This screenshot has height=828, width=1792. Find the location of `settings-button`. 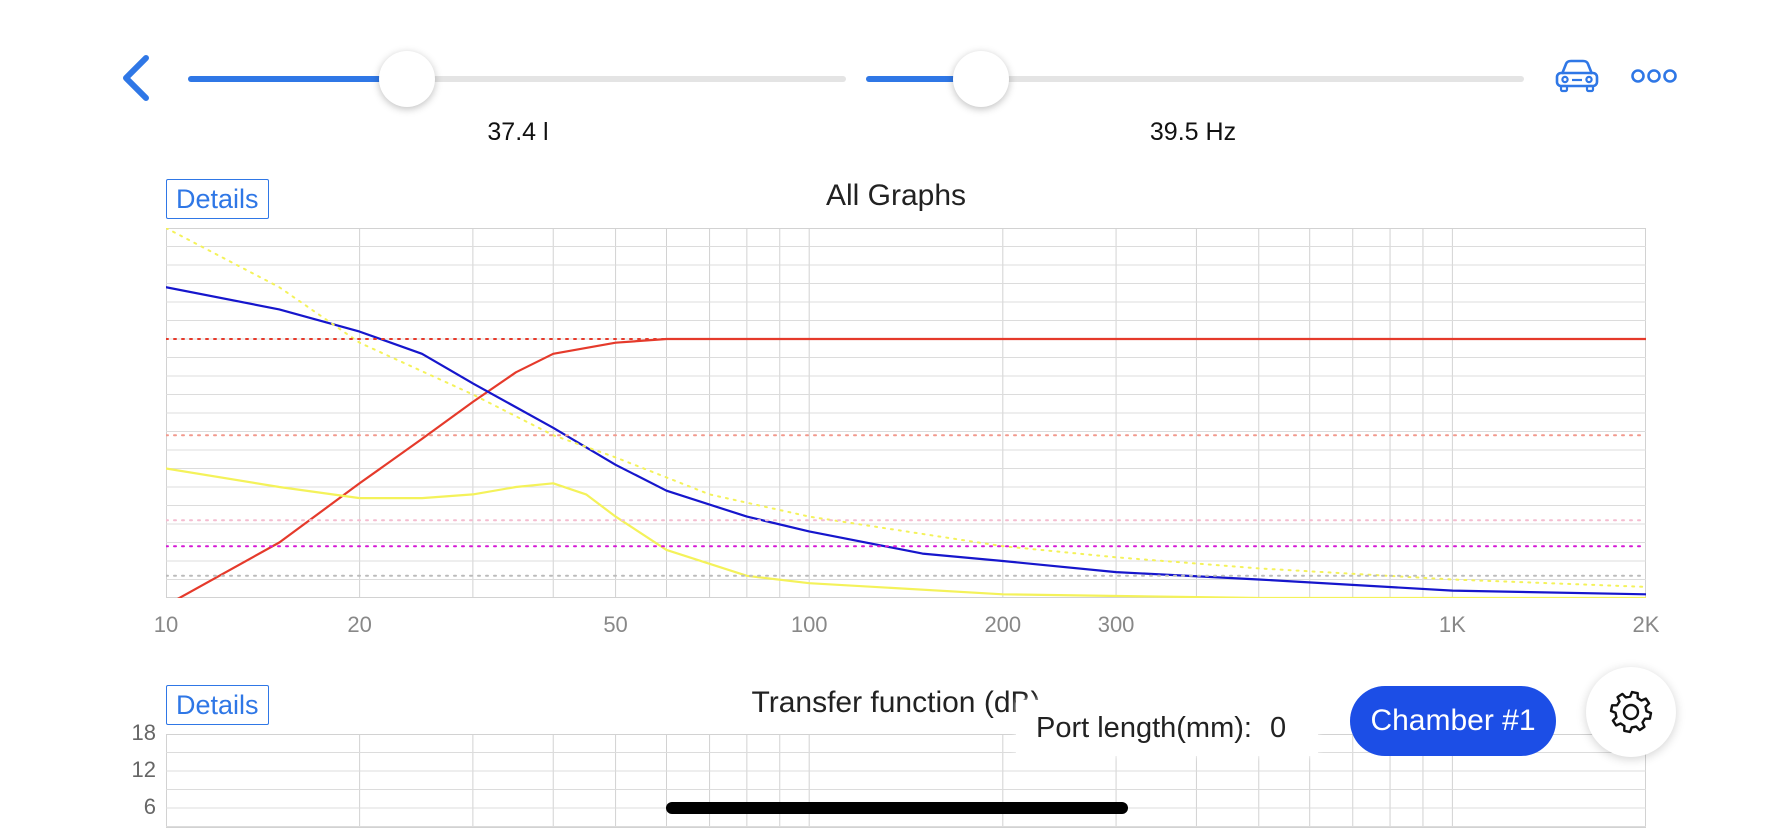

settings-button is located at coordinates (1631, 712).